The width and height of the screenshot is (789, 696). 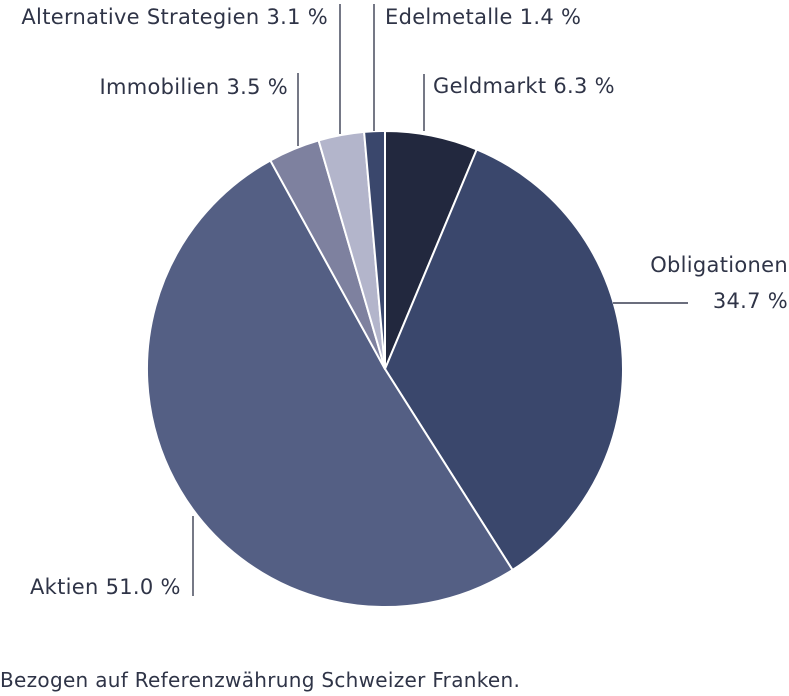 I want to click on slice-label-aktien: Aktien 51.0 %, so click(x=105, y=587).